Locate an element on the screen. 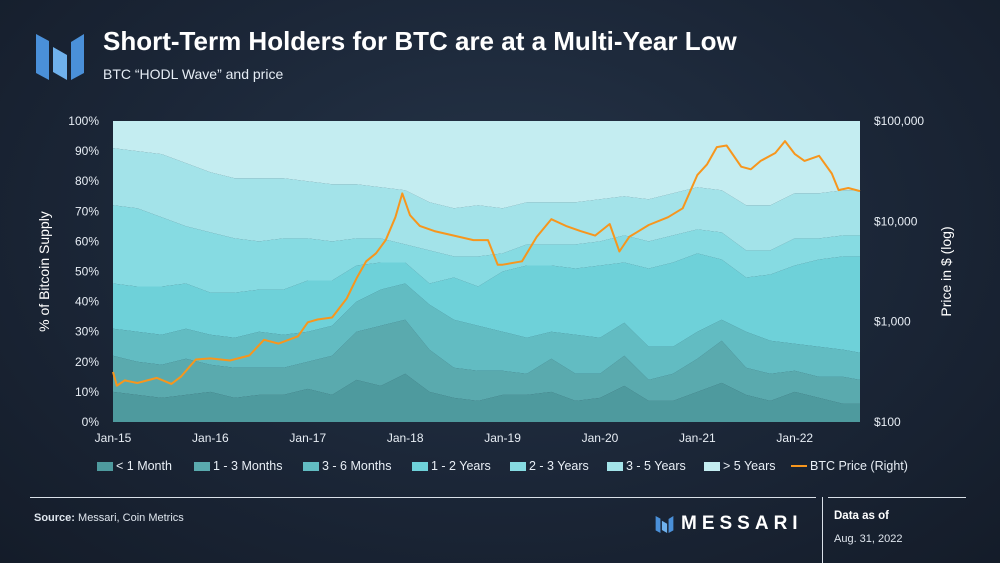 This screenshot has width=1000, height=563. legend-label: 3 - 5 Years is located at coordinates (656, 466).